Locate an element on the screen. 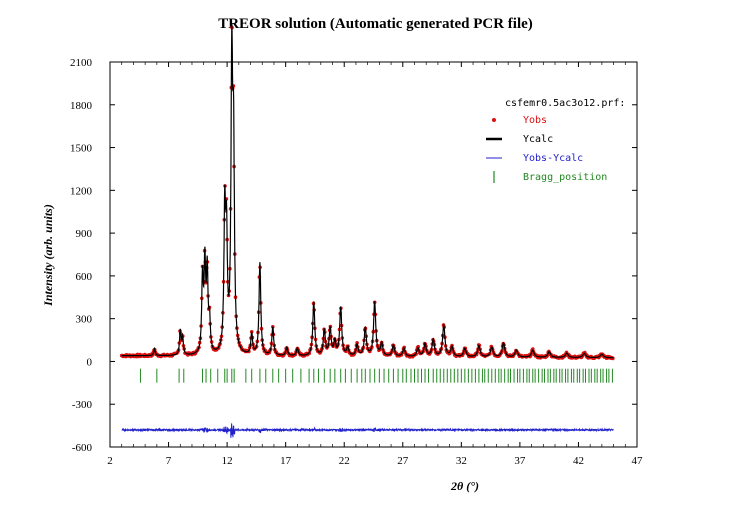 Image resolution: width=751 pixels, height=513 pixels. legend-label: Ycalc is located at coordinates (538, 139).